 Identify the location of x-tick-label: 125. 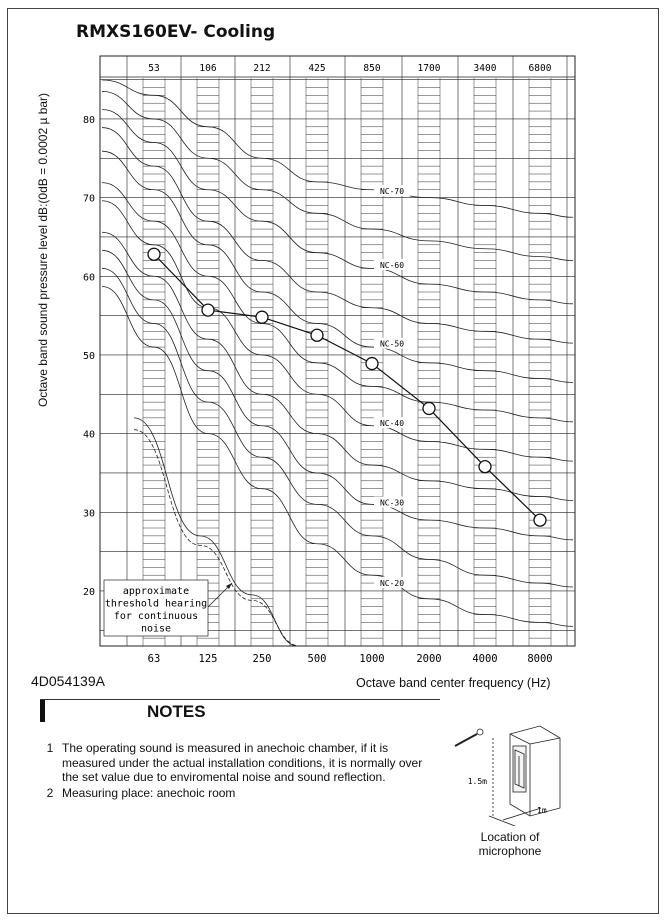
(208, 659).